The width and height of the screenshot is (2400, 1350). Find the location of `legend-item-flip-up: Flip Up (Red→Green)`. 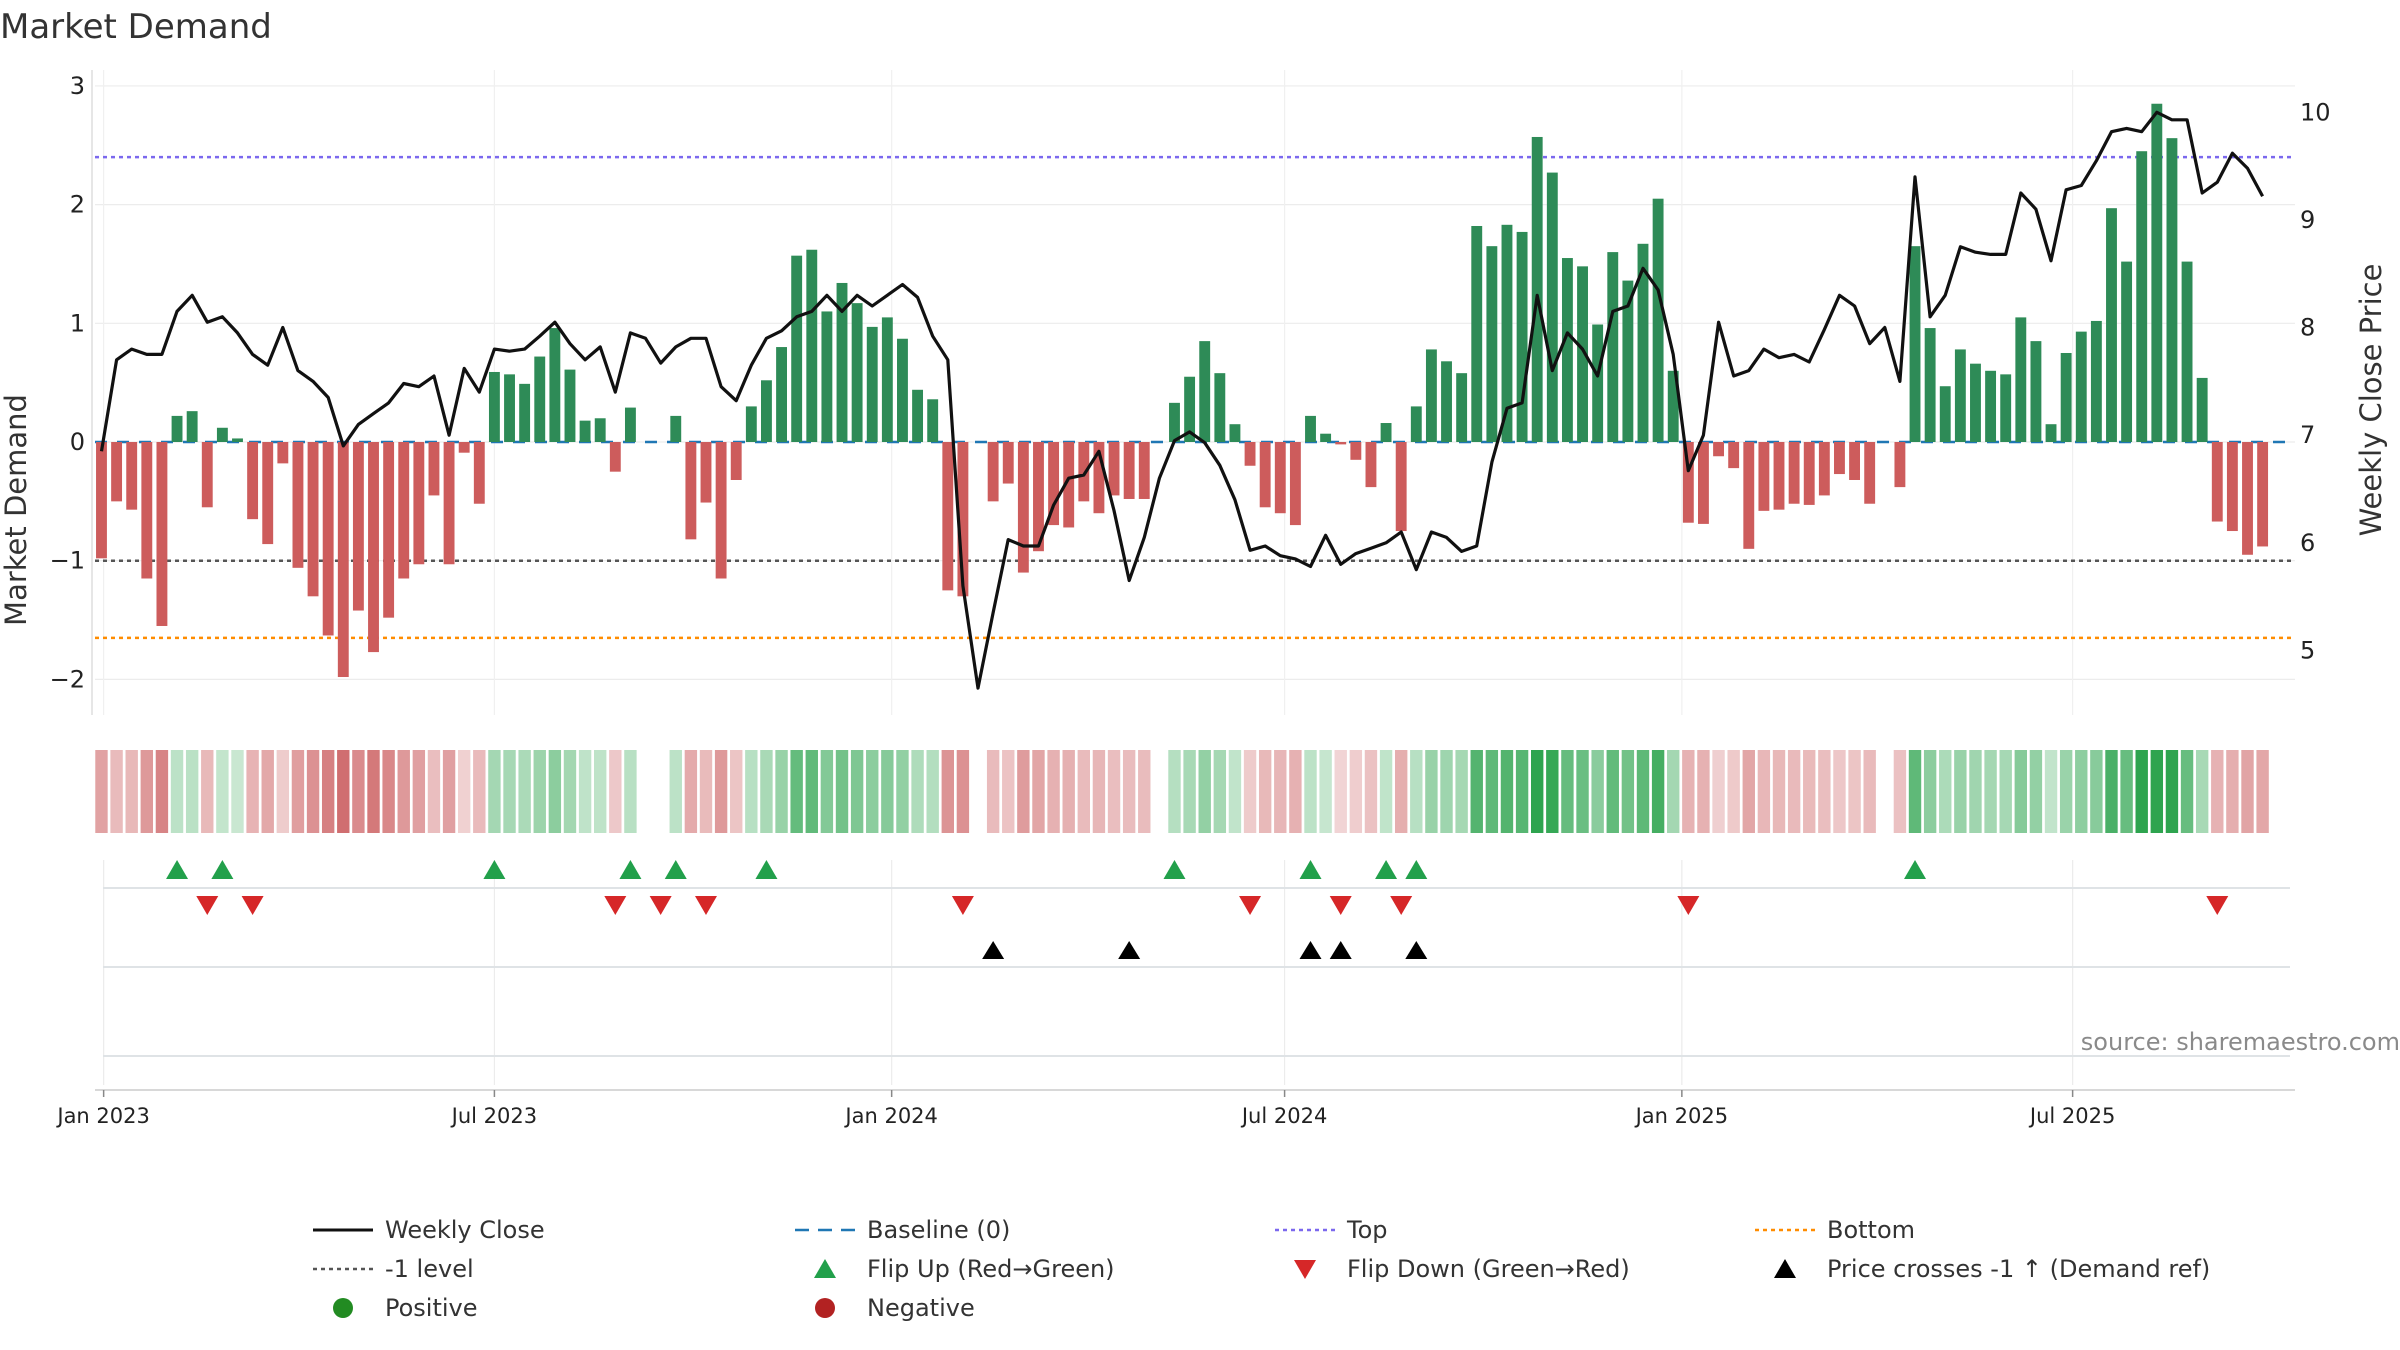

legend-item-flip-up: Flip Up (Red→Green) is located at coordinates (964, 1269).